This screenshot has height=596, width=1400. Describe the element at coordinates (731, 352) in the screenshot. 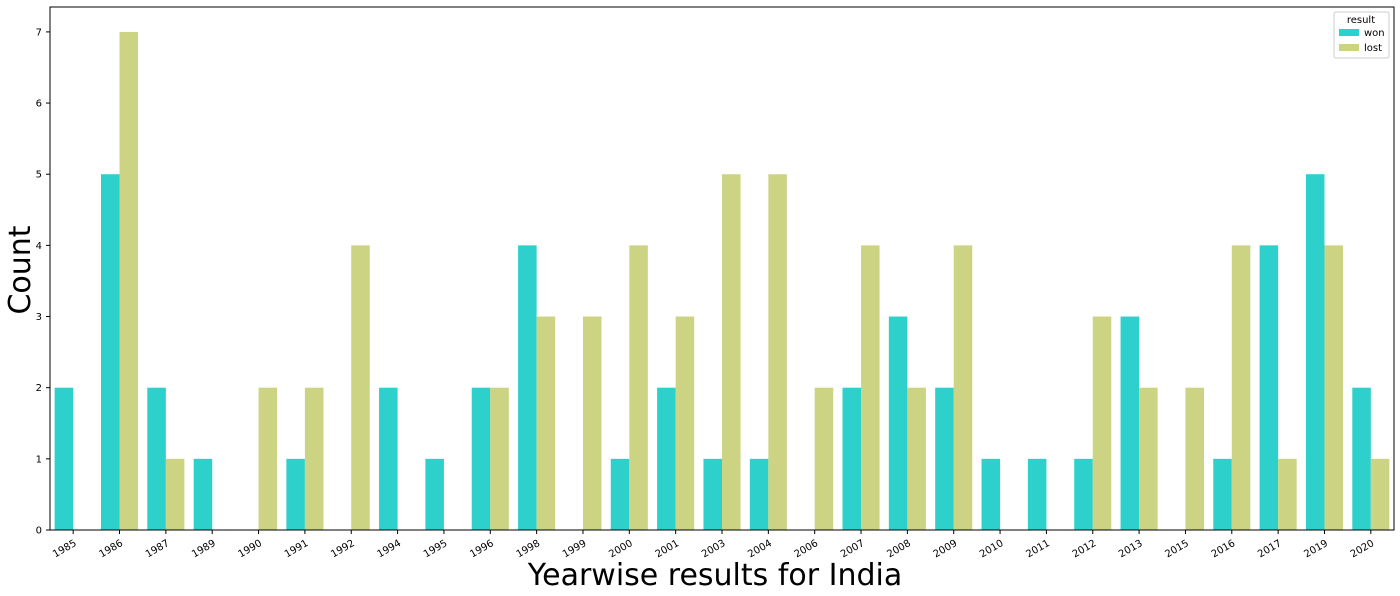

I see `bar-lost-2003` at that location.